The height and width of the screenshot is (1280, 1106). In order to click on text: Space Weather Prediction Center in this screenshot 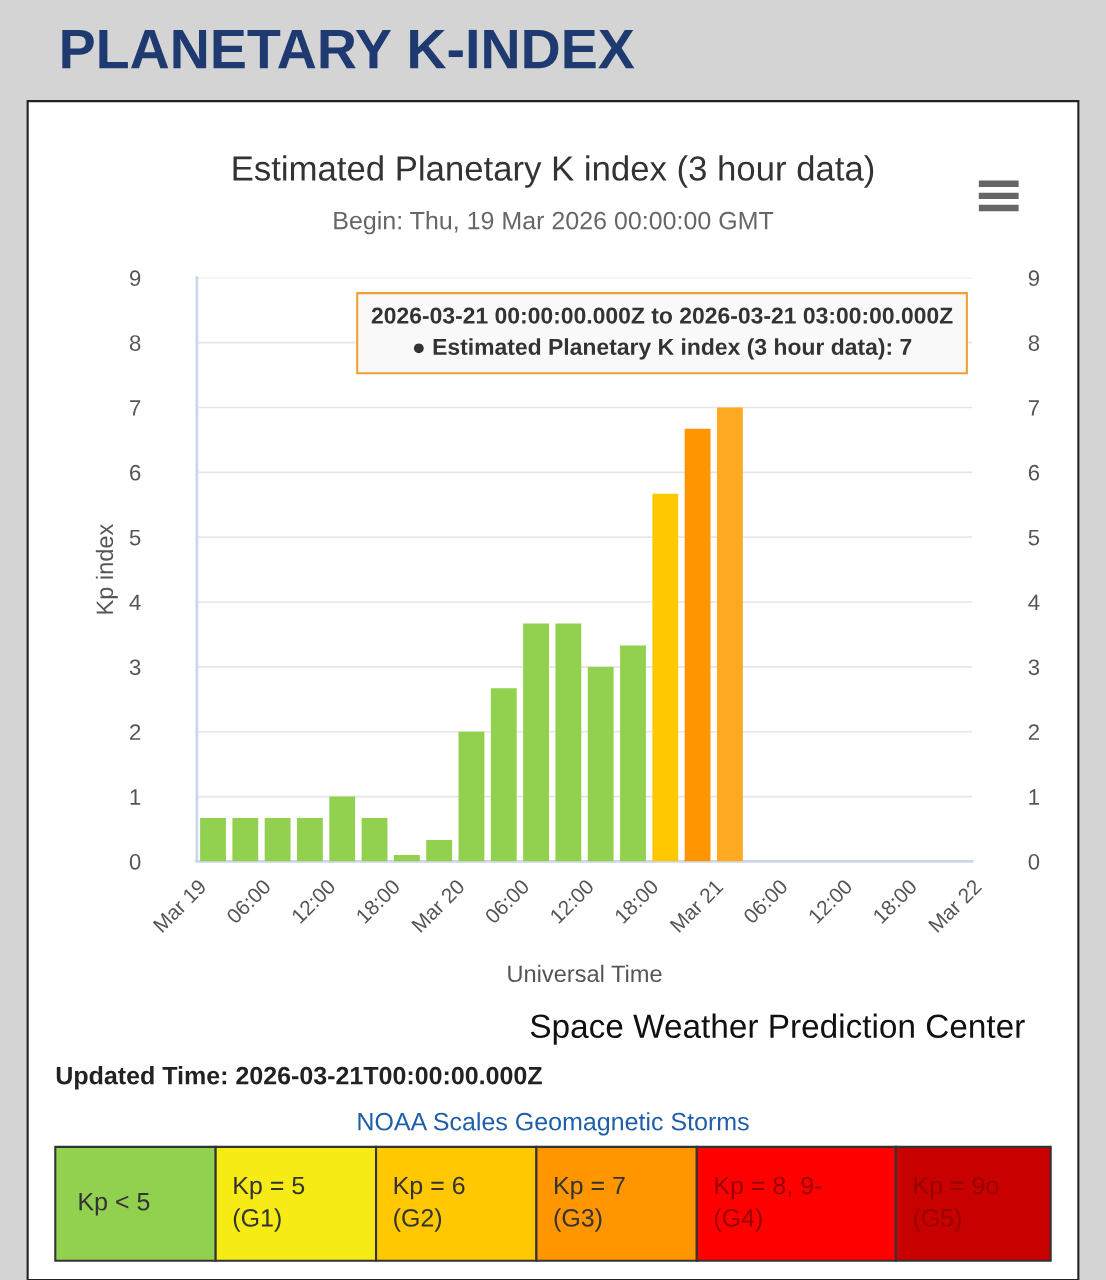, I will do `click(777, 1029)`.